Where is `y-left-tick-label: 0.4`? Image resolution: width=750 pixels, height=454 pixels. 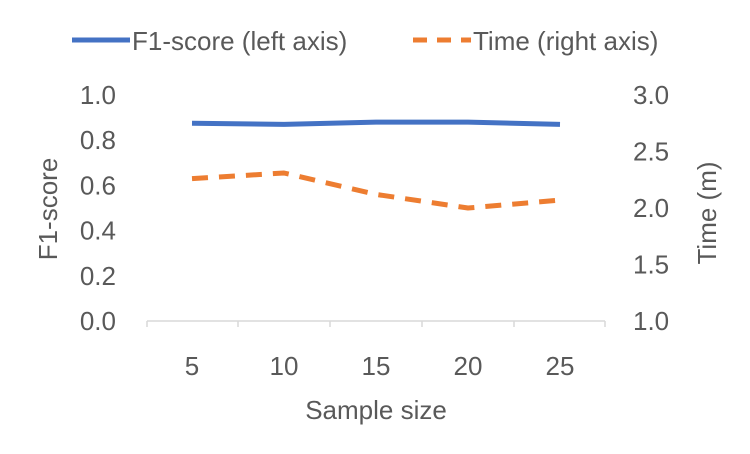
y-left-tick-label: 0.4 is located at coordinates (98, 231).